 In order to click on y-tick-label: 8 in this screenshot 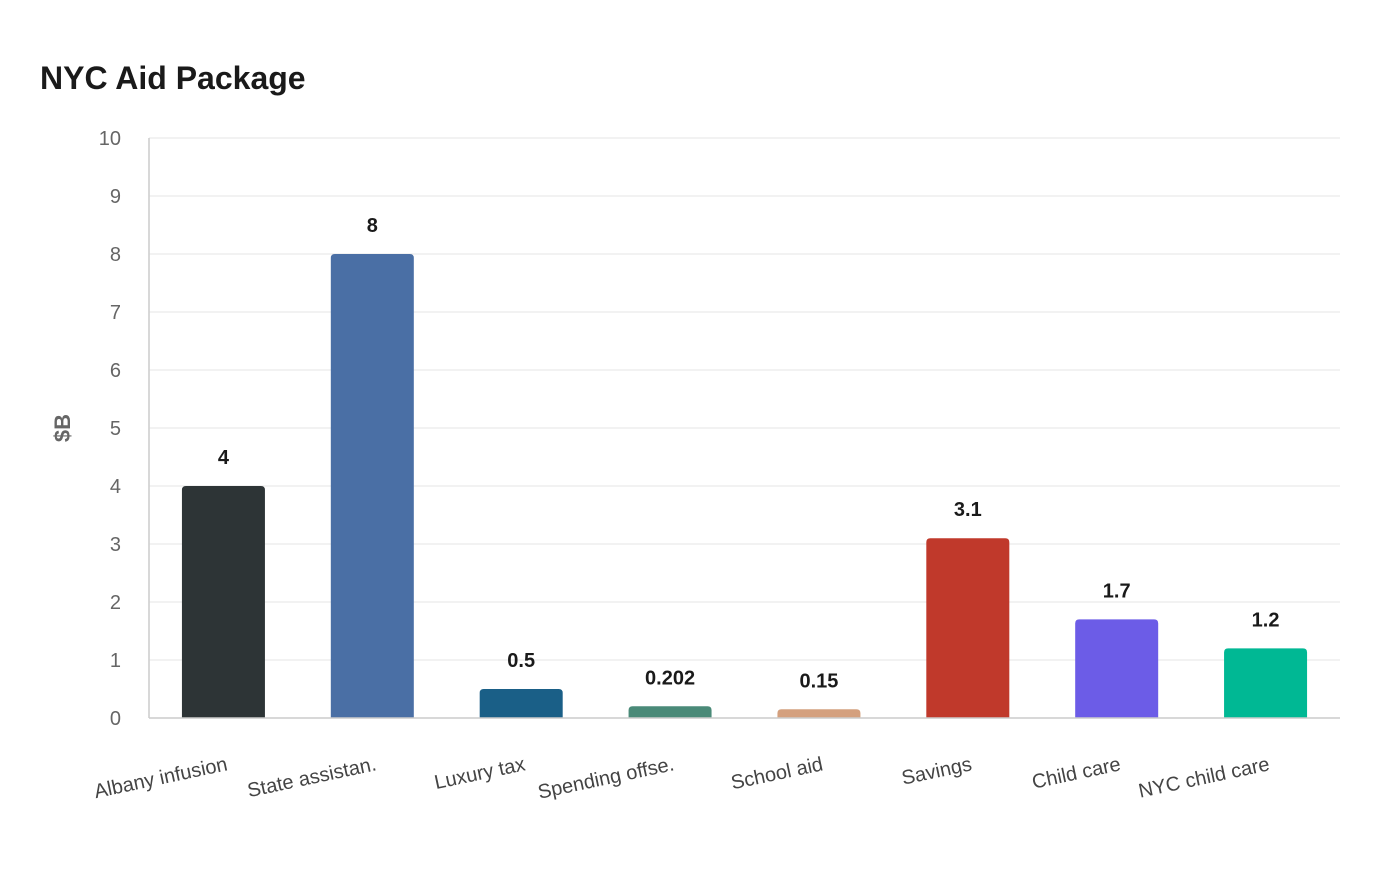, I will do `click(115, 255)`.